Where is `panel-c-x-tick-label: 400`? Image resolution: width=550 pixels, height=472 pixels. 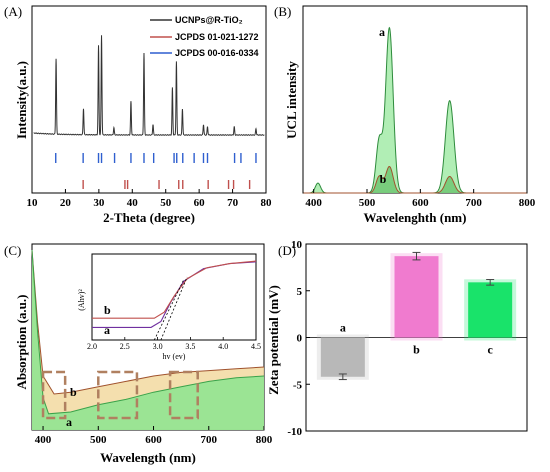
panel-c-x-tick-label: 400 is located at coordinates (43, 440).